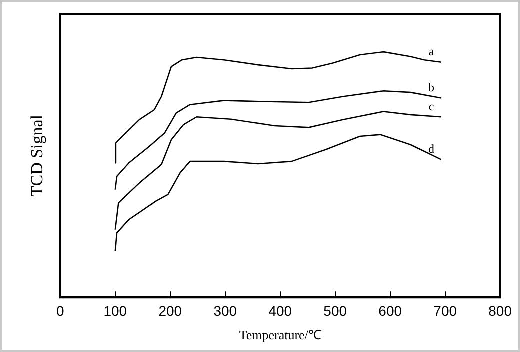  I want to click on x-tick-label: 300, so click(226, 310).